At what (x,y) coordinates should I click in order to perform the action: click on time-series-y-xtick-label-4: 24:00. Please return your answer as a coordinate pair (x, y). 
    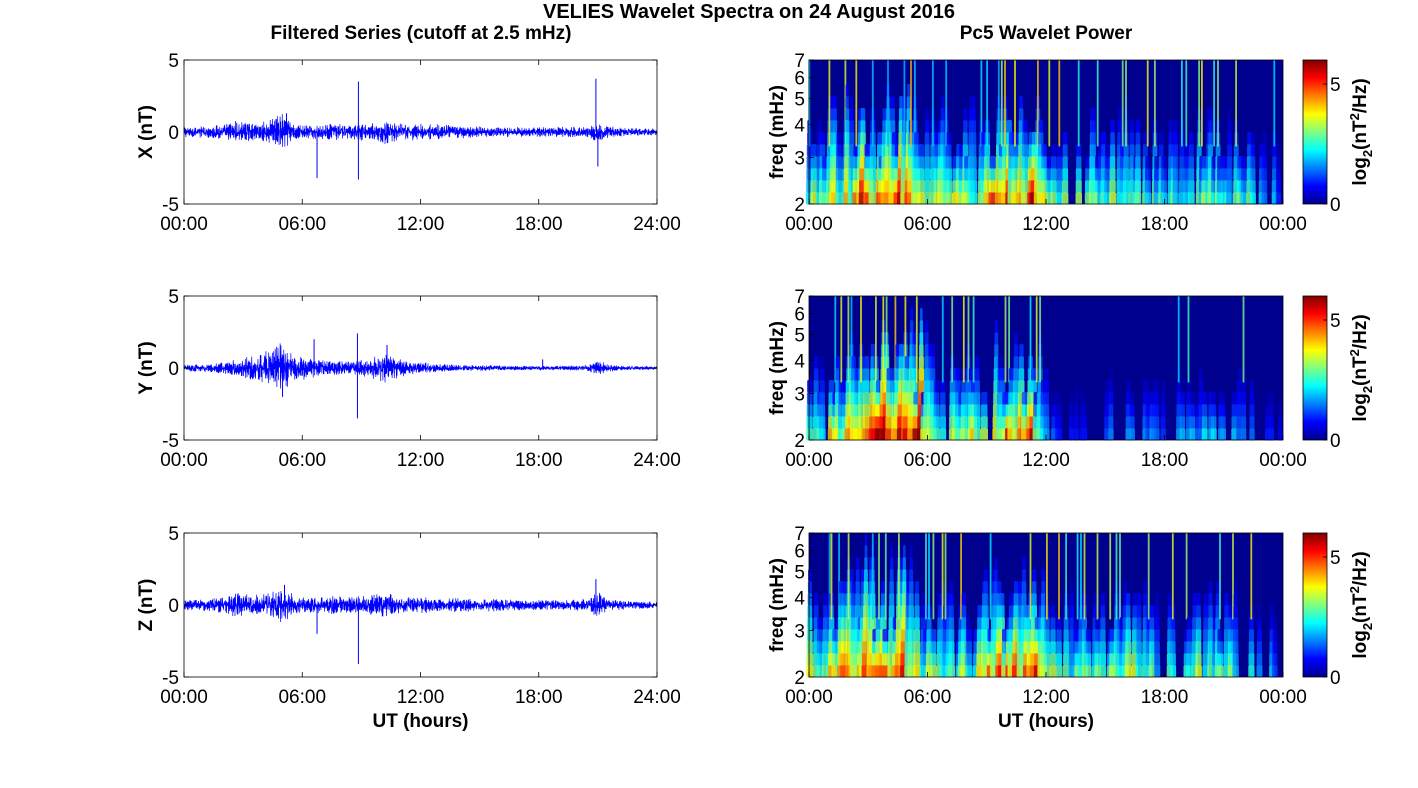
    Looking at the image, I should click on (657, 460).